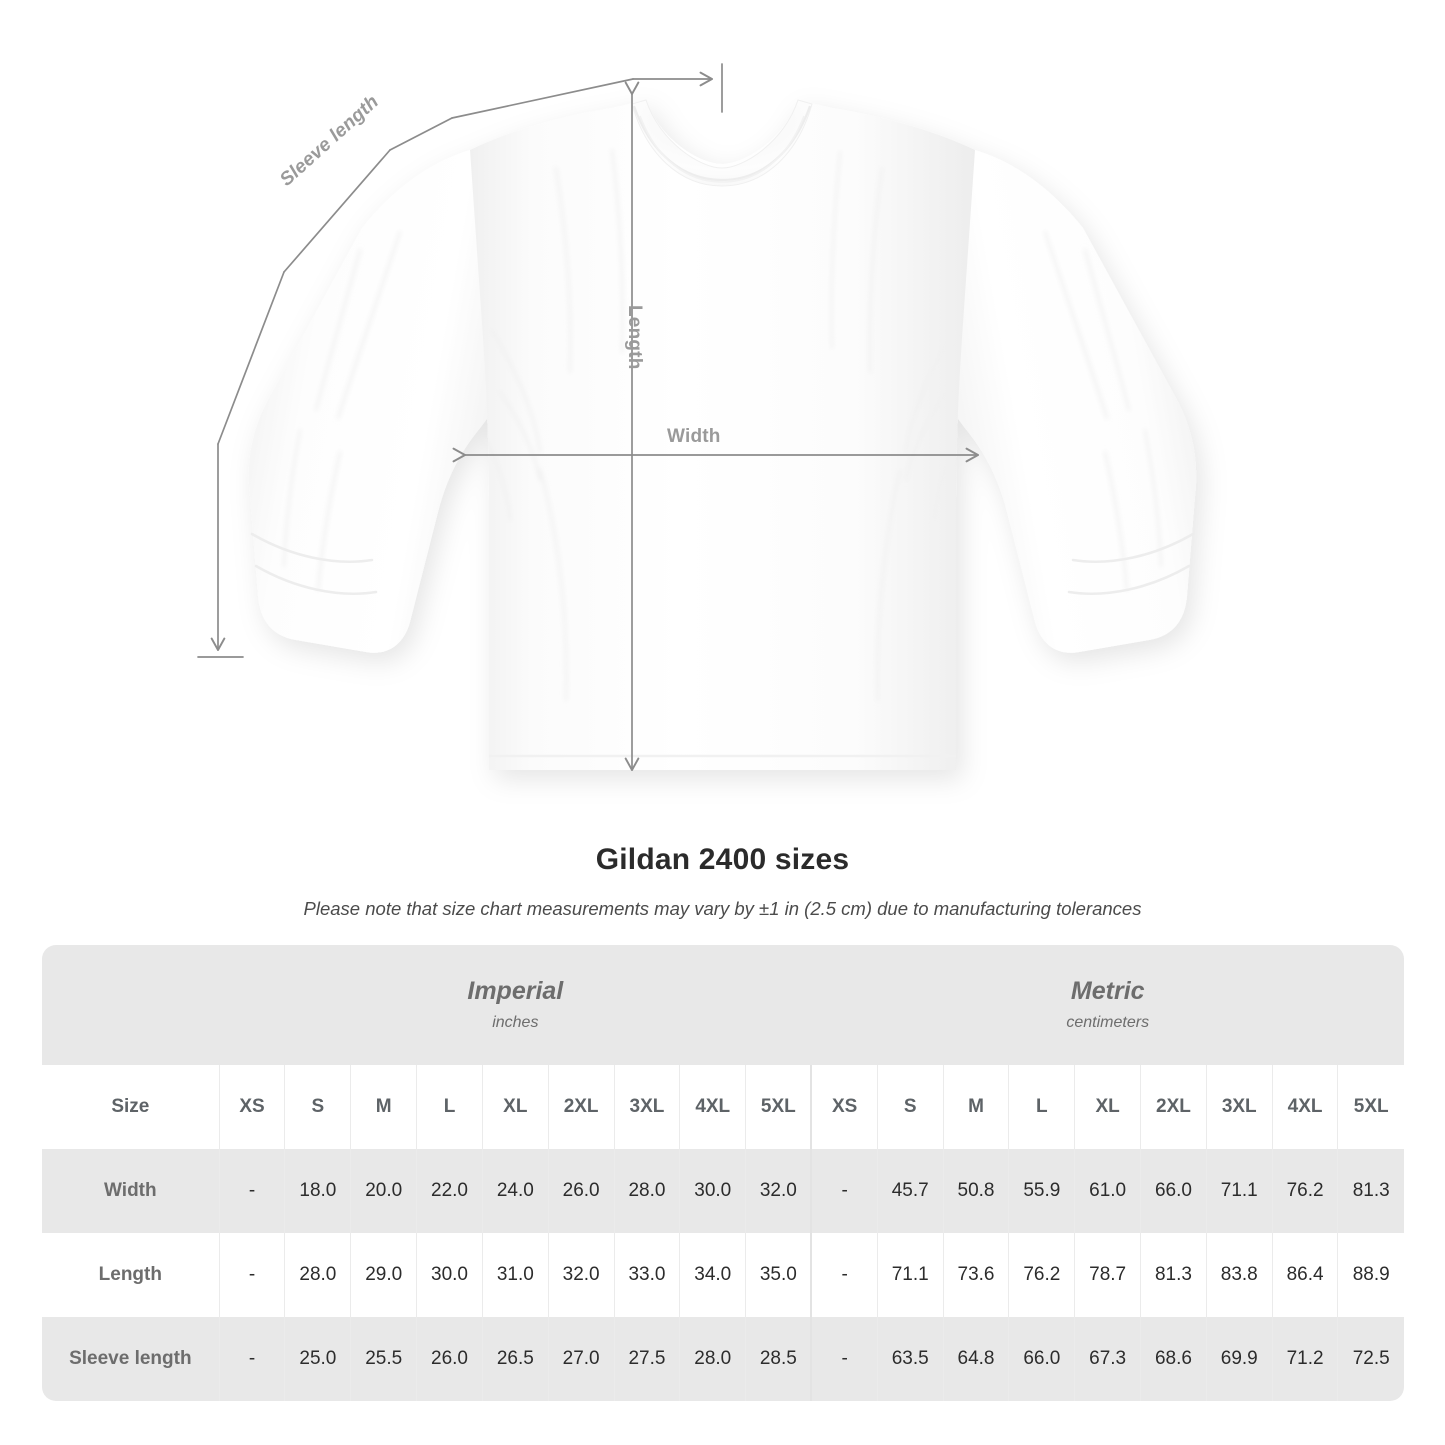 The height and width of the screenshot is (1445, 1445). What do you see at coordinates (384, 1191) in the screenshot?
I see `cell-width-imperial-m: 20.0` at bounding box center [384, 1191].